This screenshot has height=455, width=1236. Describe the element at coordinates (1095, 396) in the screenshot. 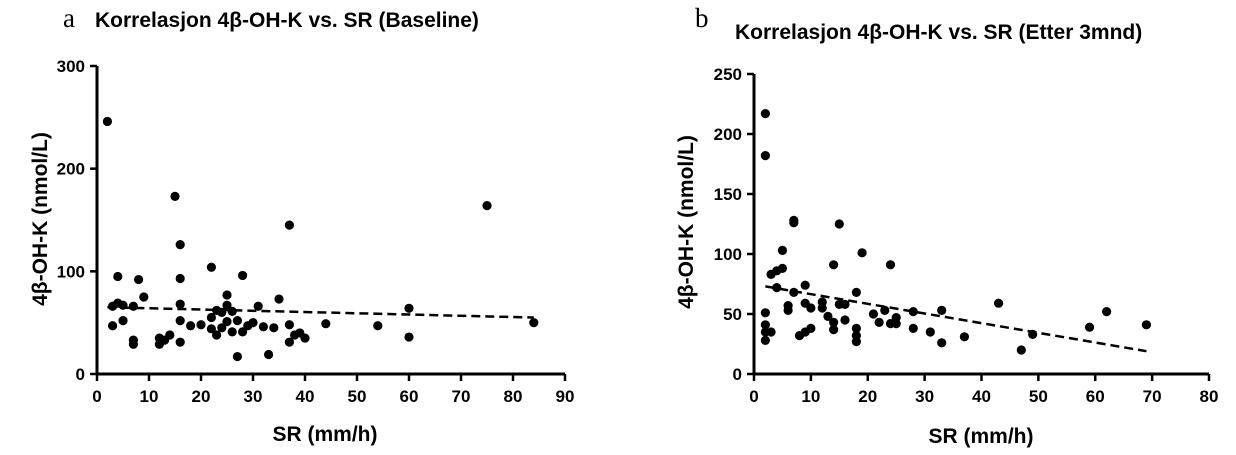

I see `panel-b-x-tick-label: 60` at that location.